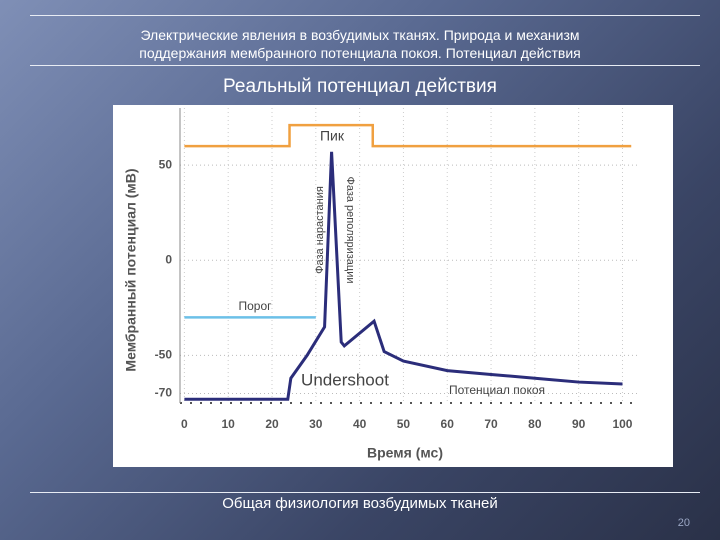  Describe the element at coordinates (491, 424) in the screenshot. I see `x-tick-label: 70` at that location.